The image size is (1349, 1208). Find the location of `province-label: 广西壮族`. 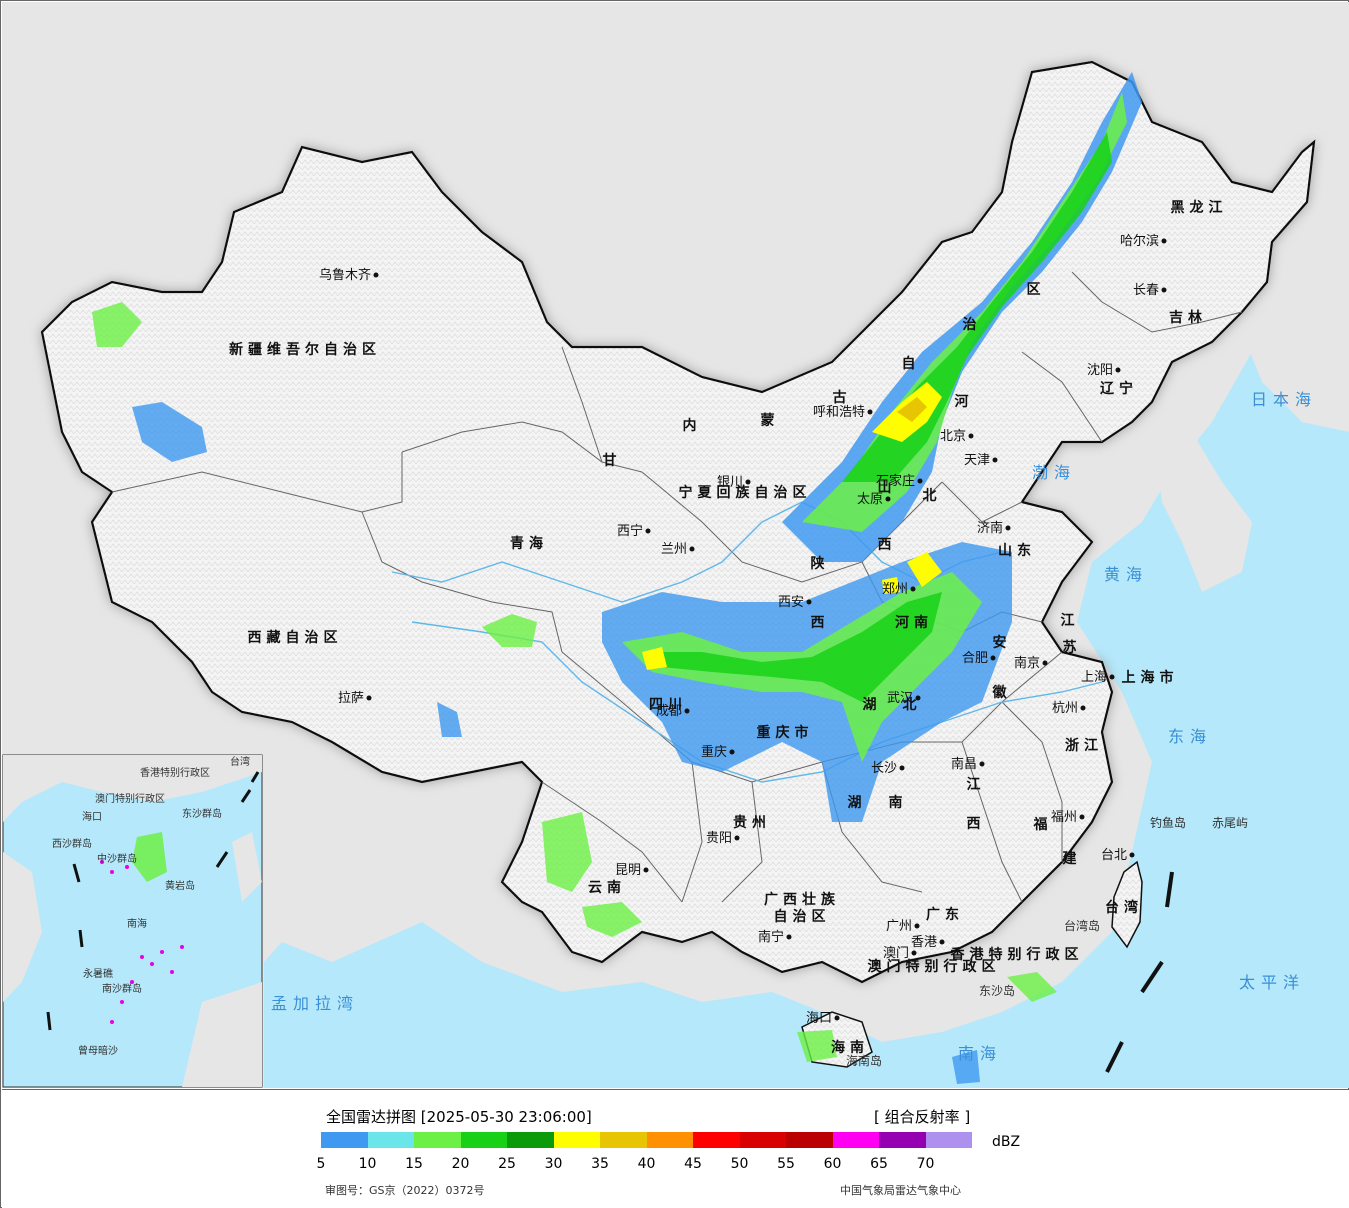

province-label: 广西壮族 is located at coordinates (802, 899).